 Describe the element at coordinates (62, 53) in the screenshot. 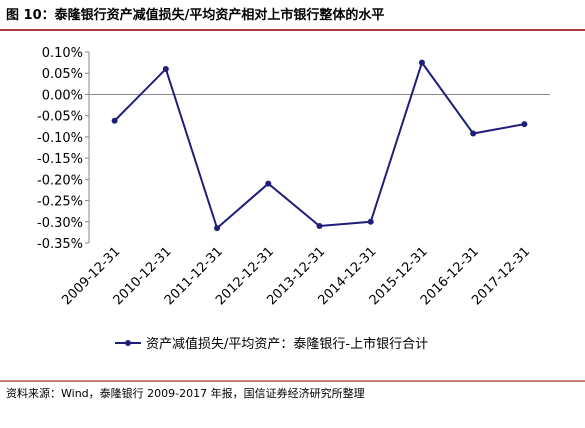

I see `y-tick-label: 0.10%` at that location.